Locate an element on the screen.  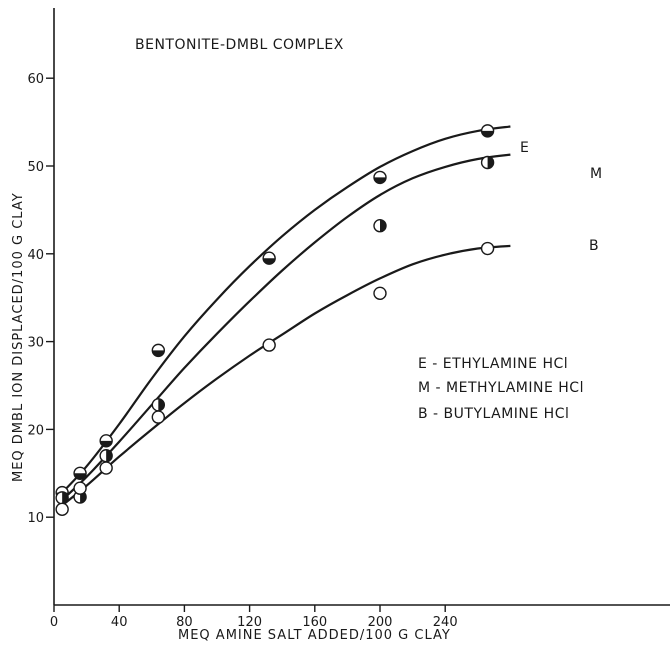
x-tick-label: 160 is located at coordinates (314, 622).